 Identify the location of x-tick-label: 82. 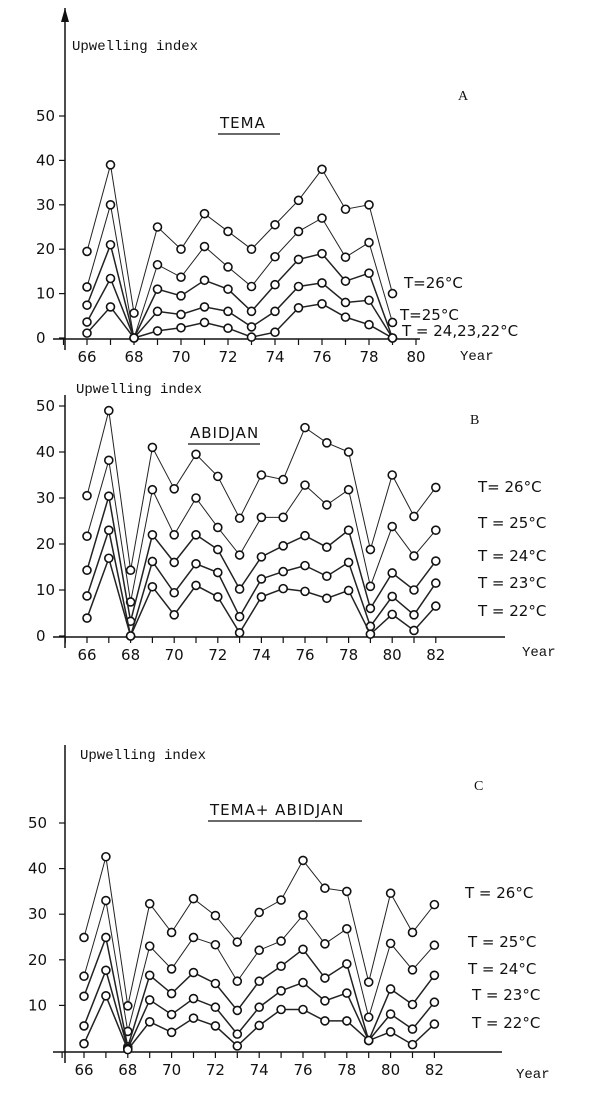
(434, 1070).